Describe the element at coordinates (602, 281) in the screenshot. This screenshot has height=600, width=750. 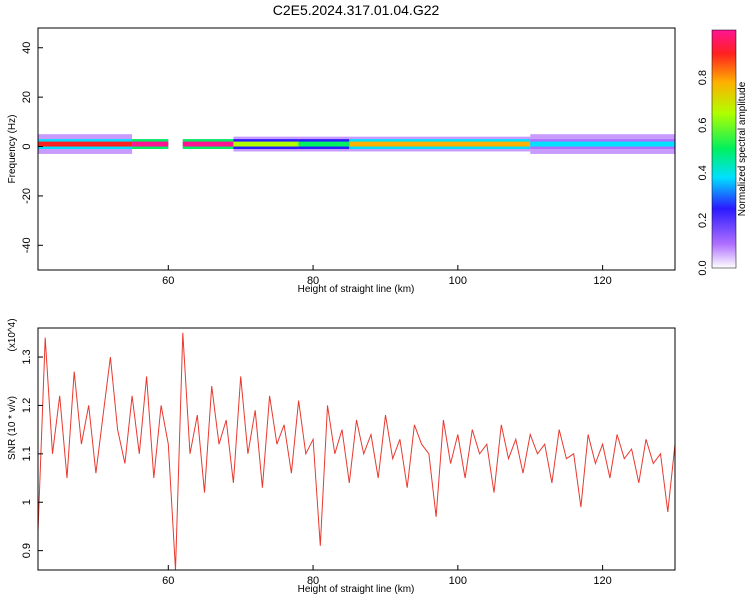
I see `spectrogram-x-tick-label: 120` at that location.